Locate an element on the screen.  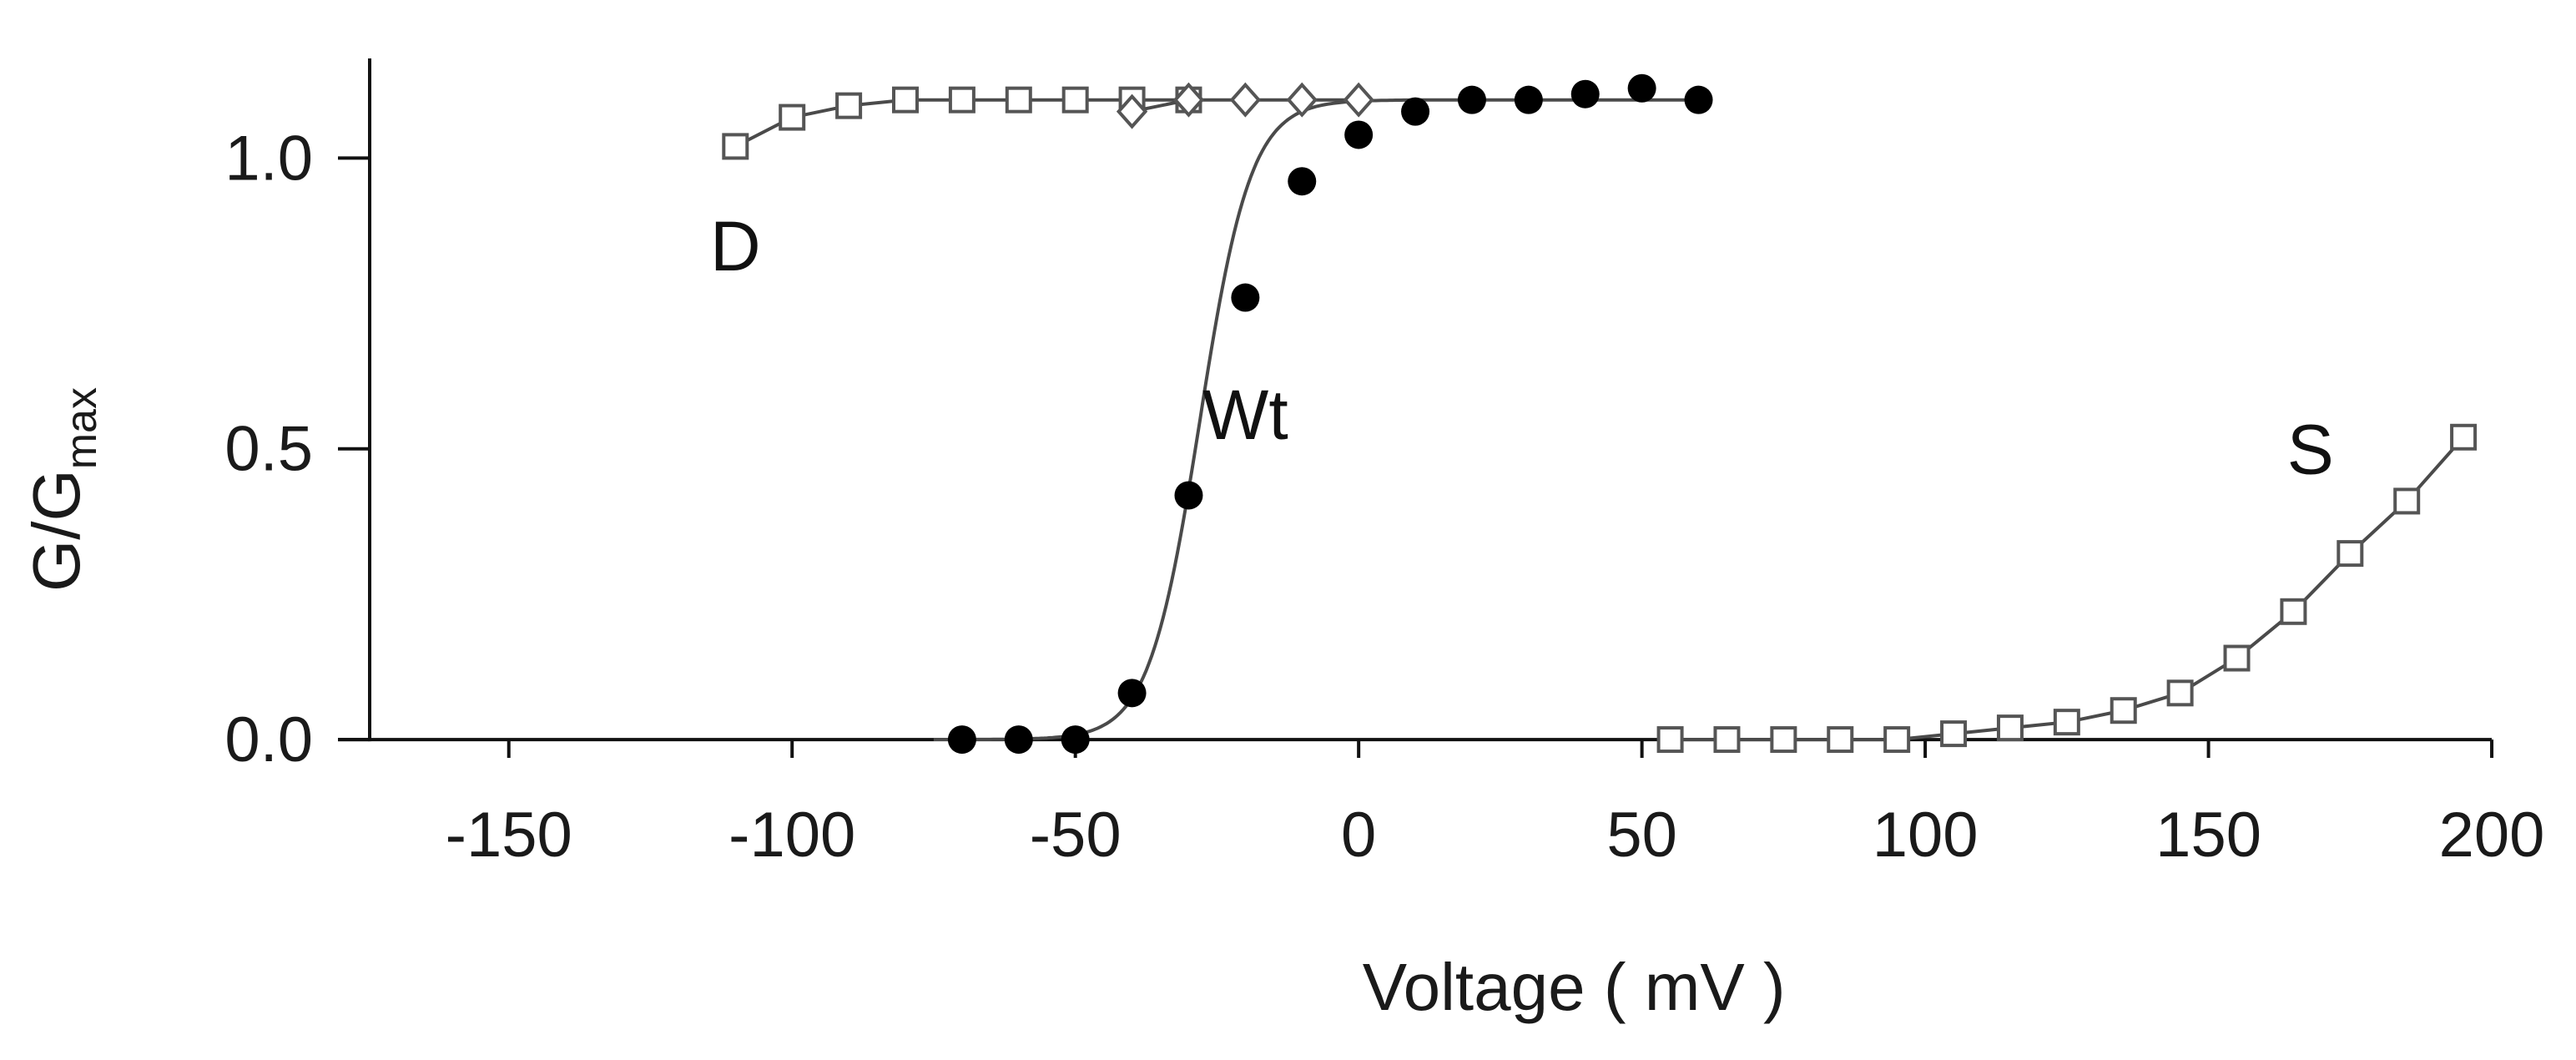
x-tick-label: -100 is located at coordinates (791, 835).